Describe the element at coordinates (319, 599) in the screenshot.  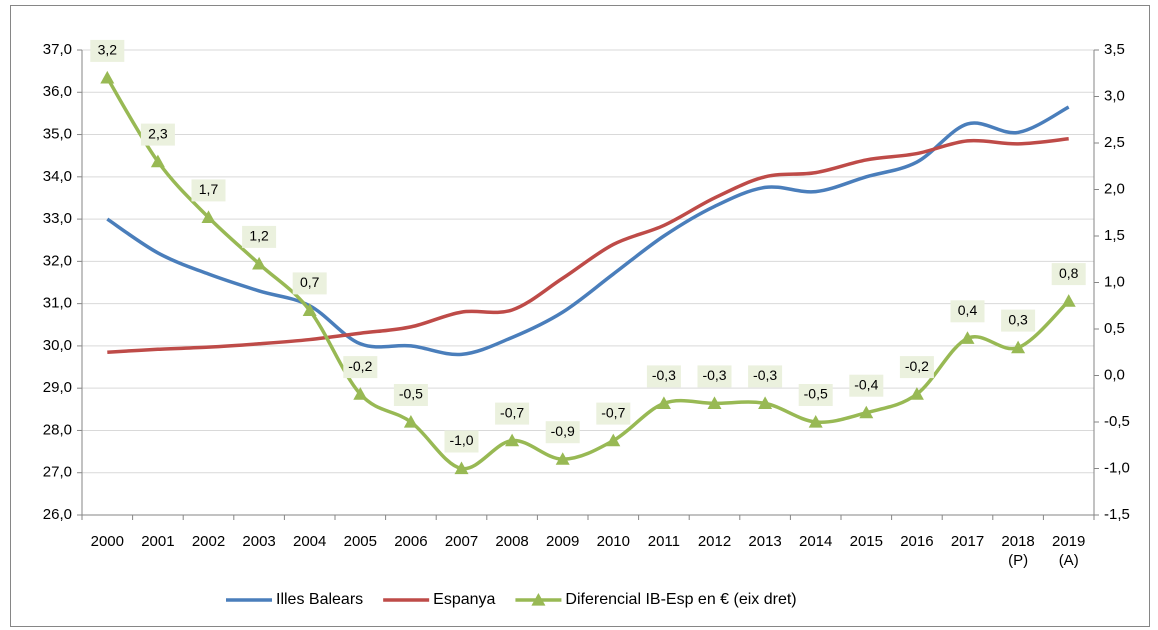
I see `legend-label: Illes Balears` at that location.